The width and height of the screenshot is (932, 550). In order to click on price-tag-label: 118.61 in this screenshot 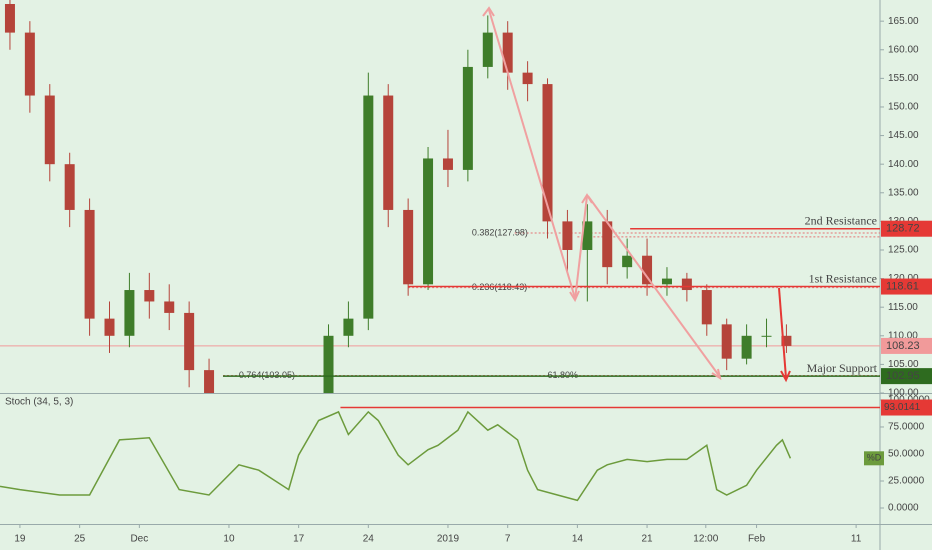, I will do `click(902, 286)`.